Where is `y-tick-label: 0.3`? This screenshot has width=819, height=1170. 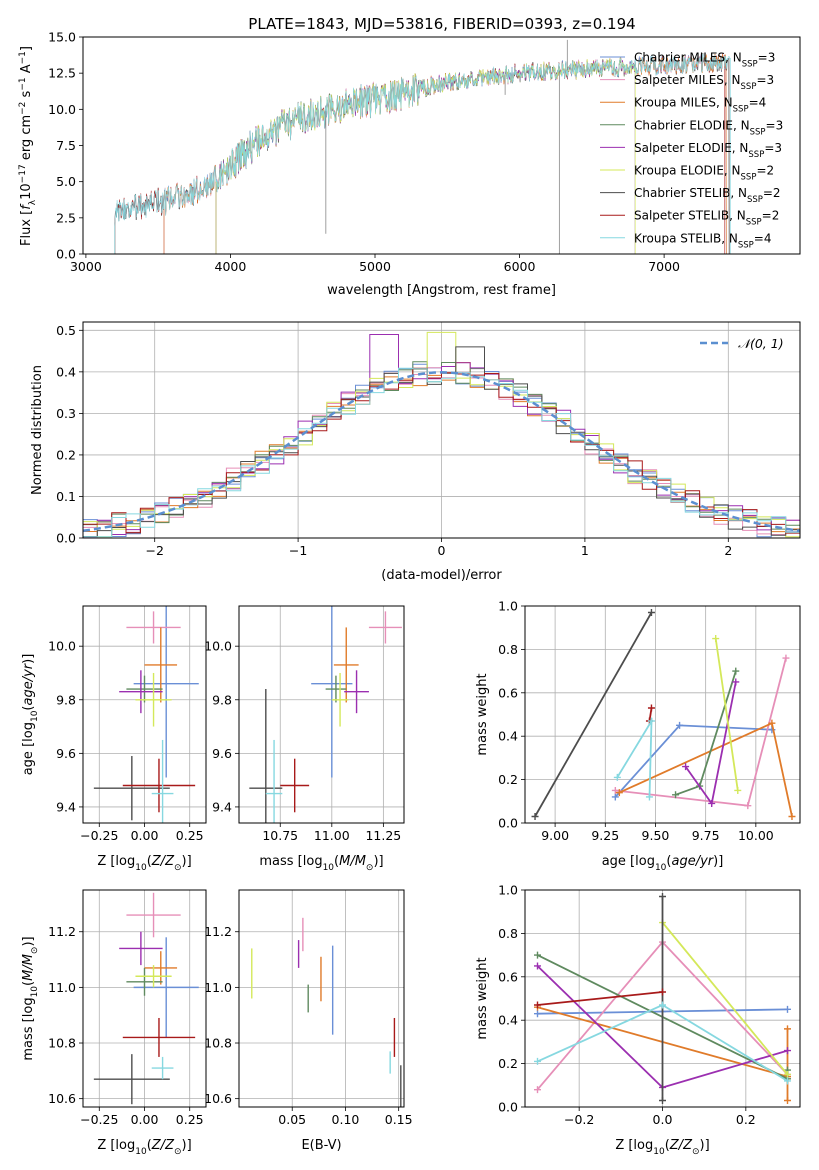 y-tick-label: 0.3 is located at coordinates (66, 413).